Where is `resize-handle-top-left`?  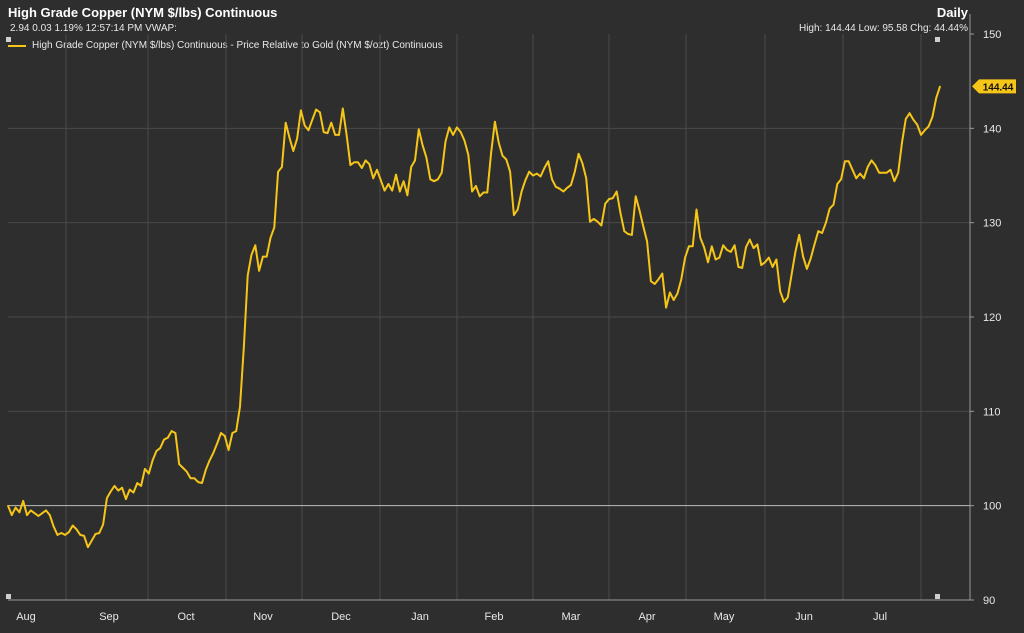 resize-handle-top-left is located at coordinates (8, 39).